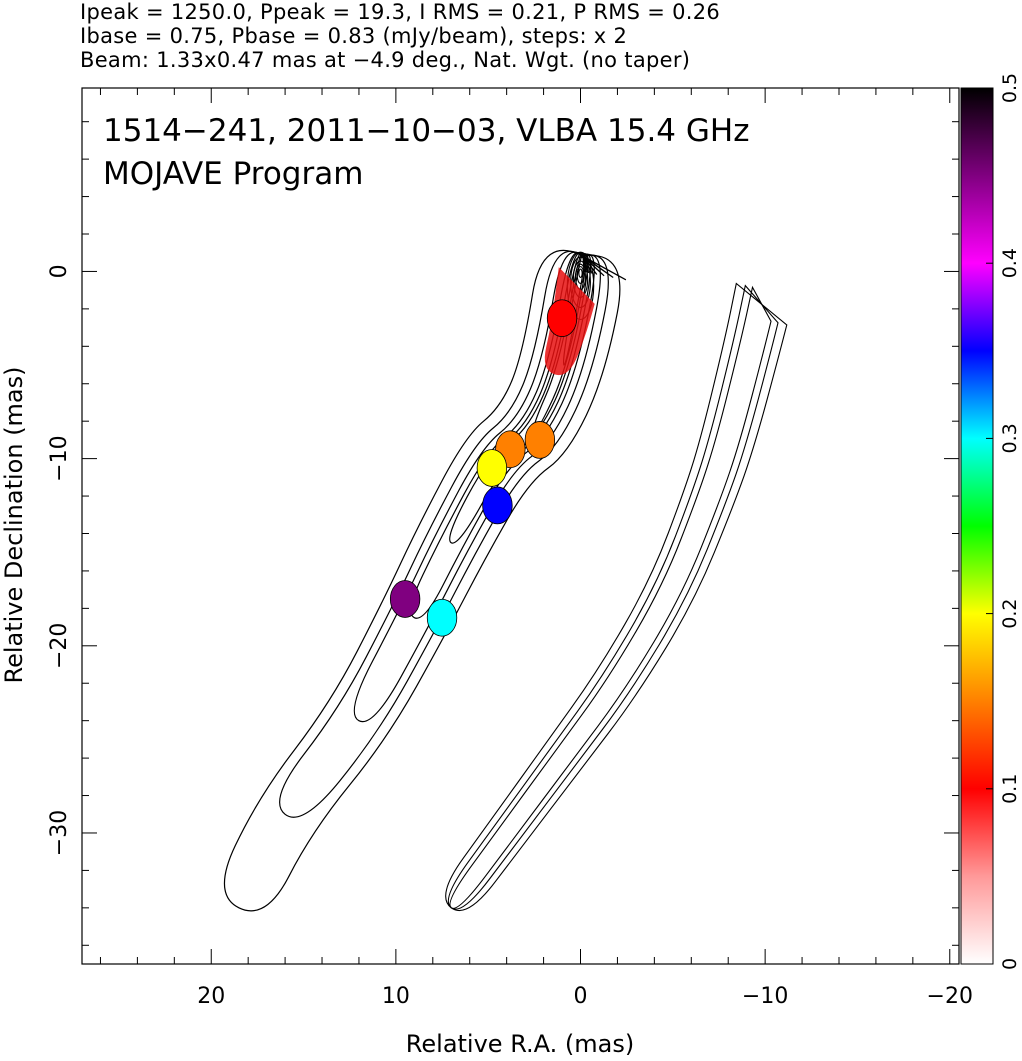 The height and width of the screenshot is (1061, 1022). I want to click on colorbar-frame, so click(977, 526).